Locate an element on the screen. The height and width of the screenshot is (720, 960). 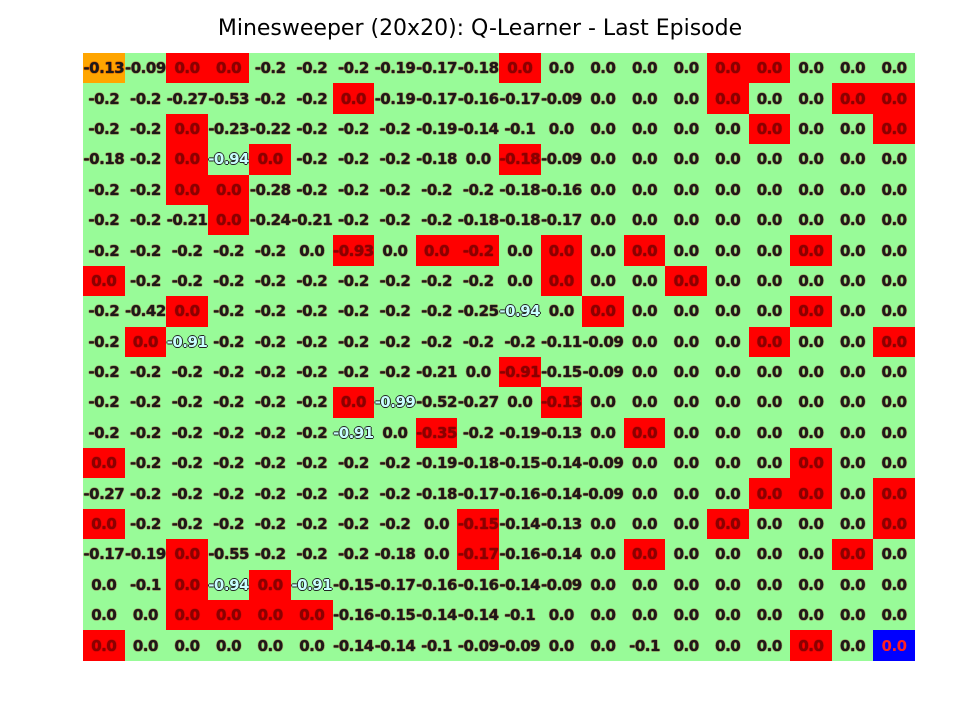
free-cell: -0.1 is located at coordinates (644, 645).